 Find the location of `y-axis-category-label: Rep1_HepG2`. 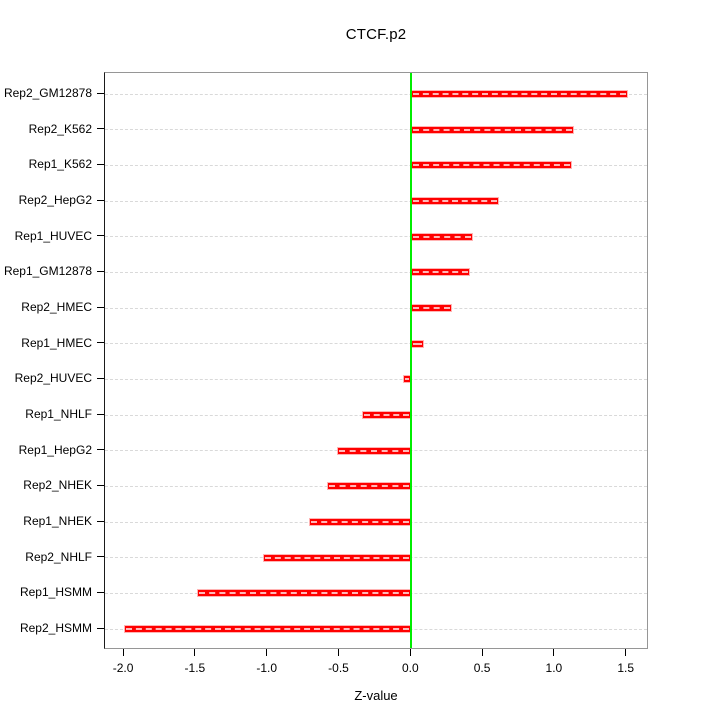

y-axis-category-label: Rep1_HepG2 is located at coordinates (55, 449).